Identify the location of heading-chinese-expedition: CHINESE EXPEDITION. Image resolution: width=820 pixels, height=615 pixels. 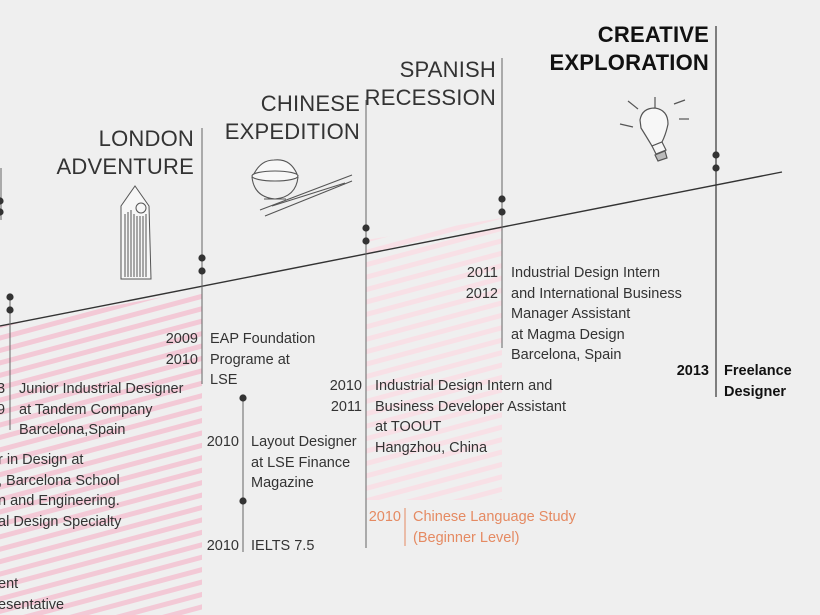
(292, 118).